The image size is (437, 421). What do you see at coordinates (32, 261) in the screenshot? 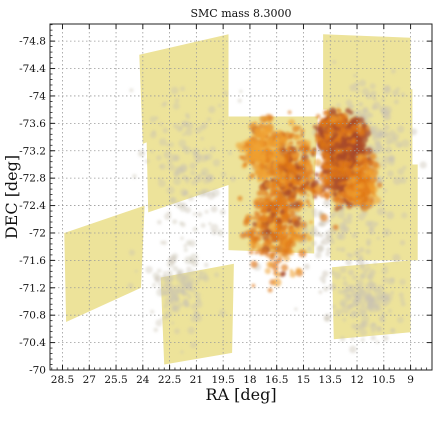
I see `y-tick-label: -71.6` at bounding box center [32, 261].